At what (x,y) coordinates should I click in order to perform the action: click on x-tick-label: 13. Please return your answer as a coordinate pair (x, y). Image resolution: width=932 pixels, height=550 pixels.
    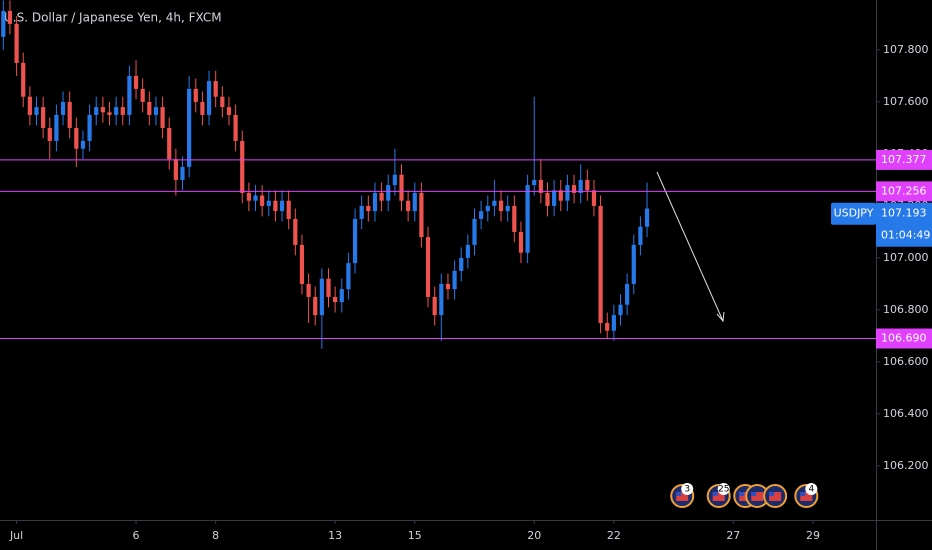
    Looking at the image, I should click on (335, 535).